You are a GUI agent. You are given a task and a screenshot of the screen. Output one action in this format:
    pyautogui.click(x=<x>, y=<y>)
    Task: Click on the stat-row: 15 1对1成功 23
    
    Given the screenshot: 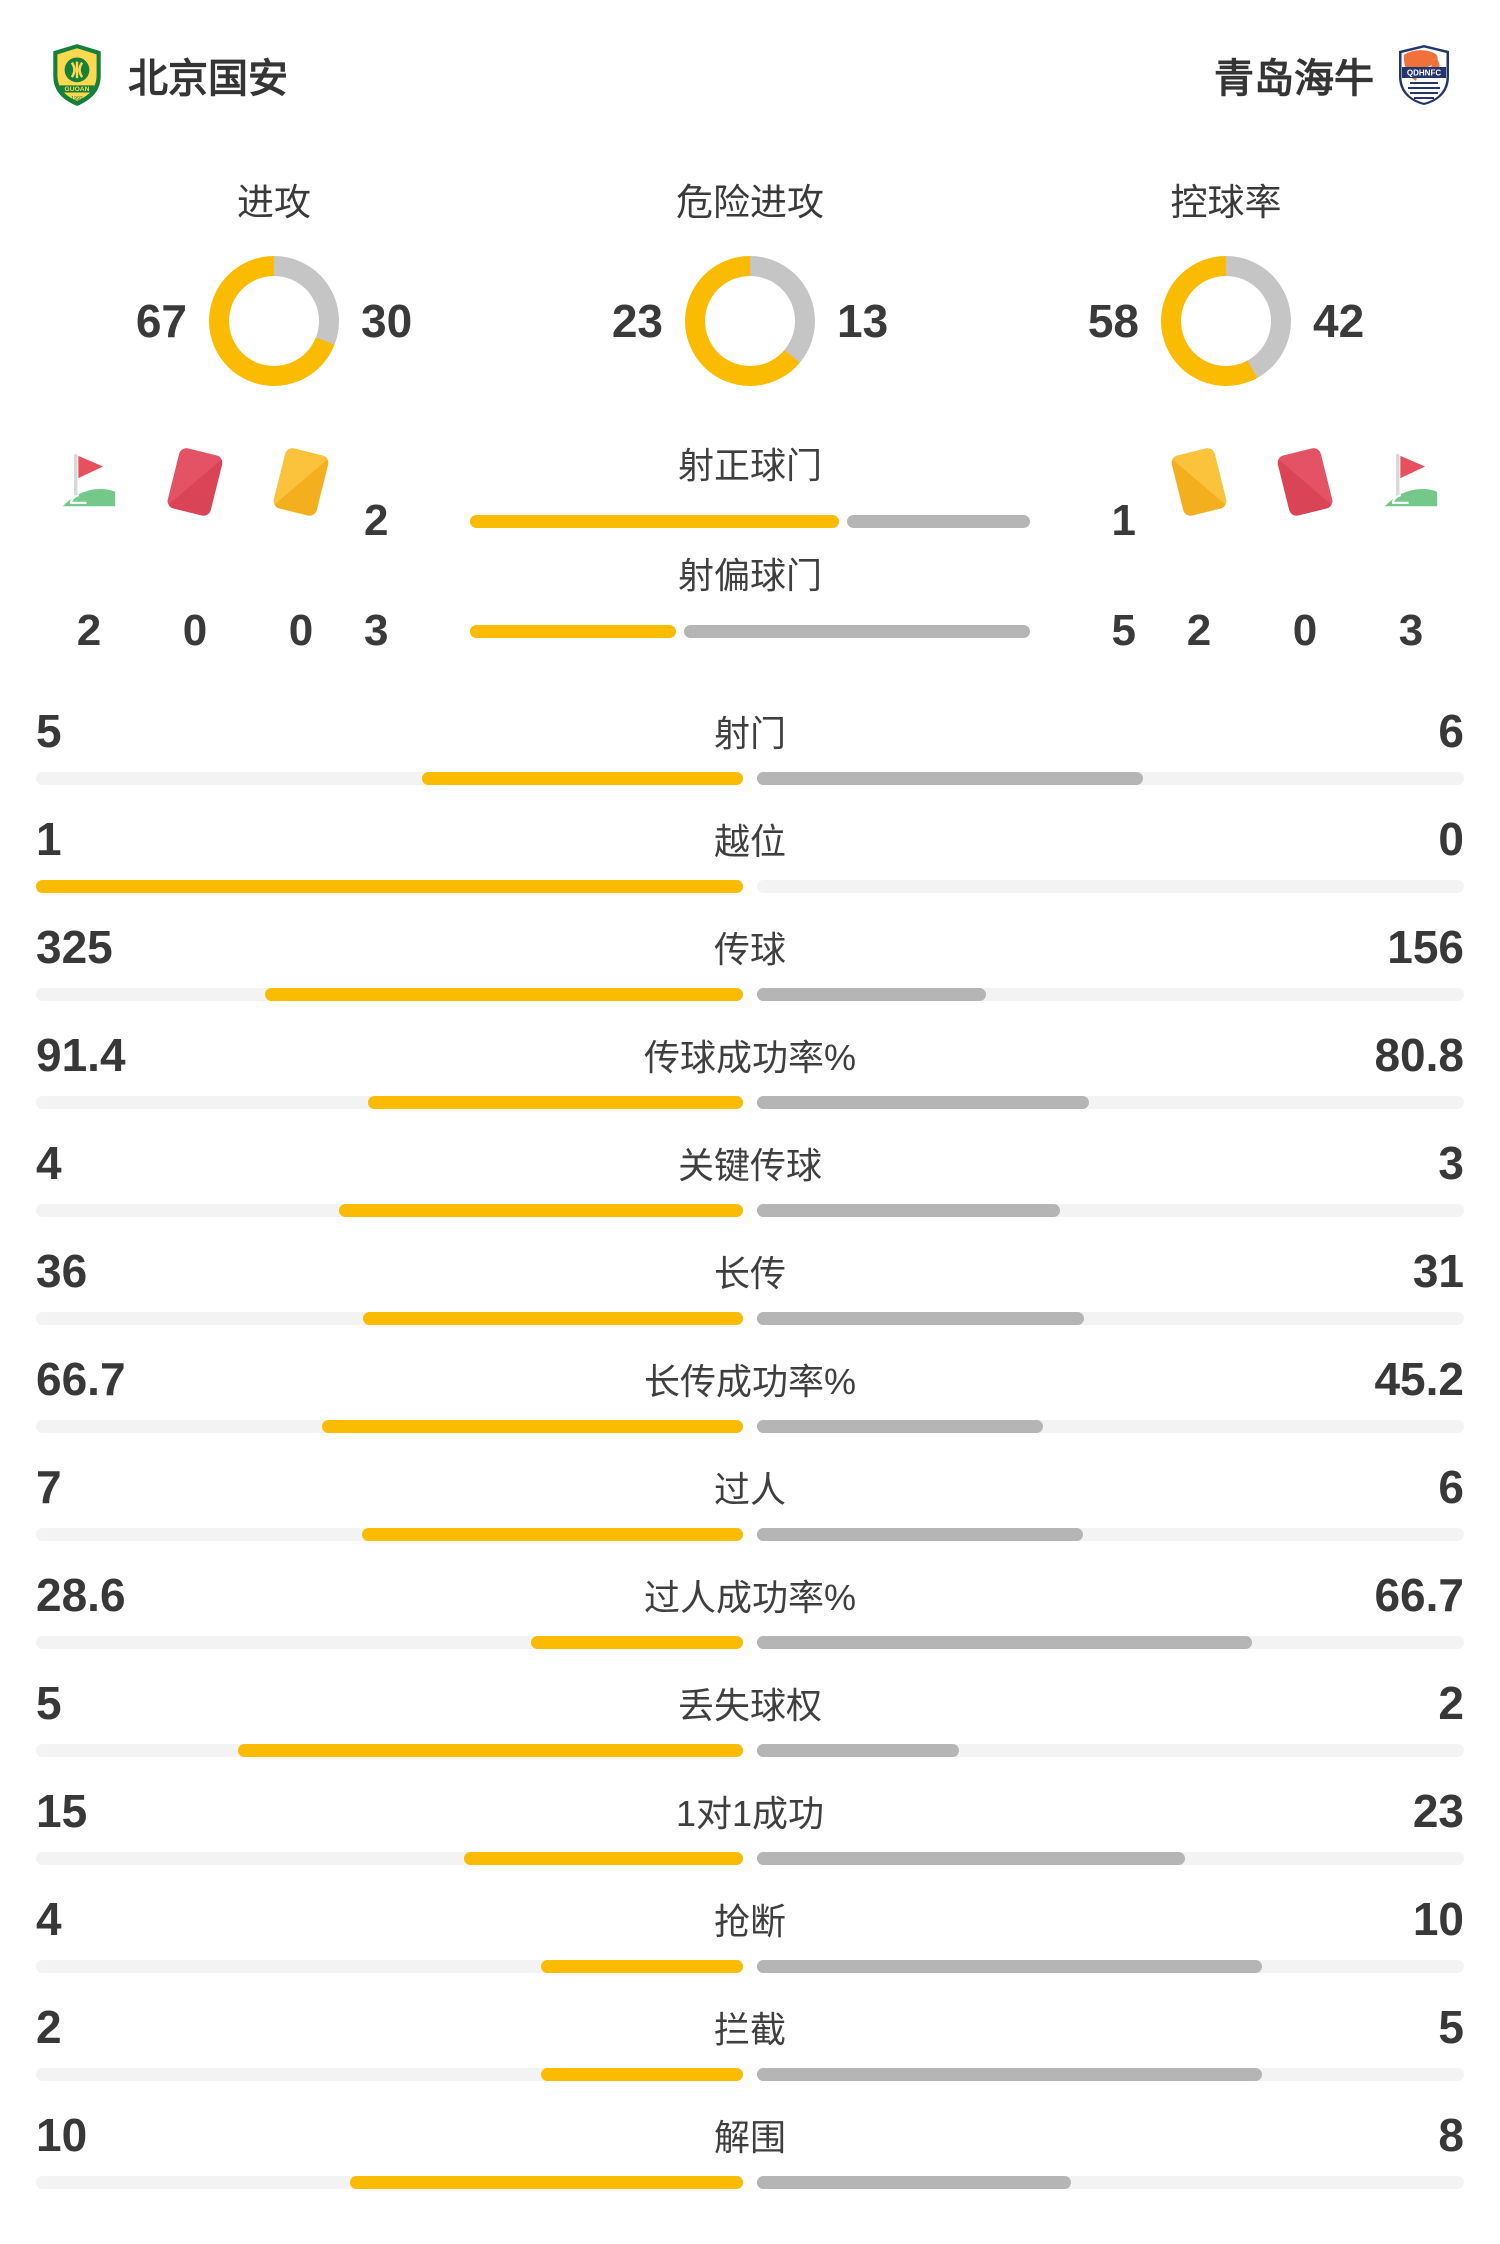 What is the action you would take?
    pyautogui.click(x=750, y=1824)
    